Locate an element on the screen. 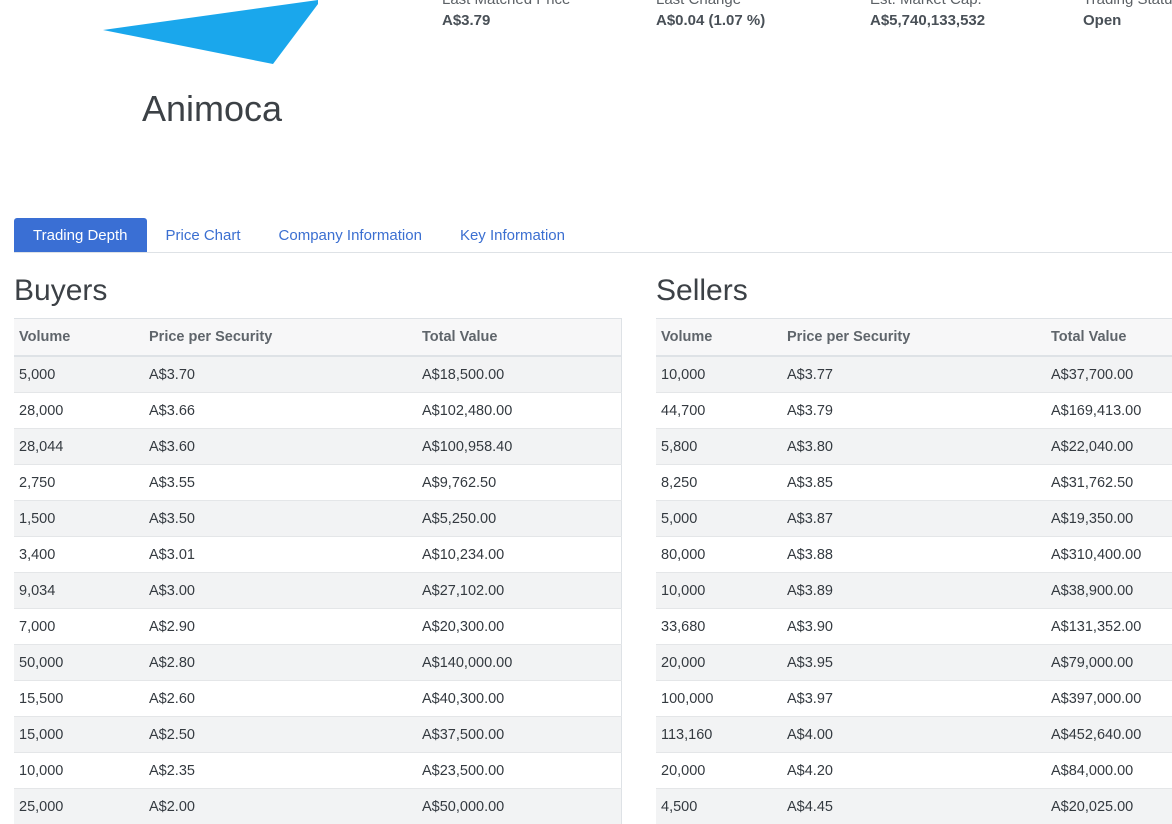 The width and height of the screenshot is (1172, 824). total-value-cell: A$84,000.00 is located at coordinates (1109, 771).